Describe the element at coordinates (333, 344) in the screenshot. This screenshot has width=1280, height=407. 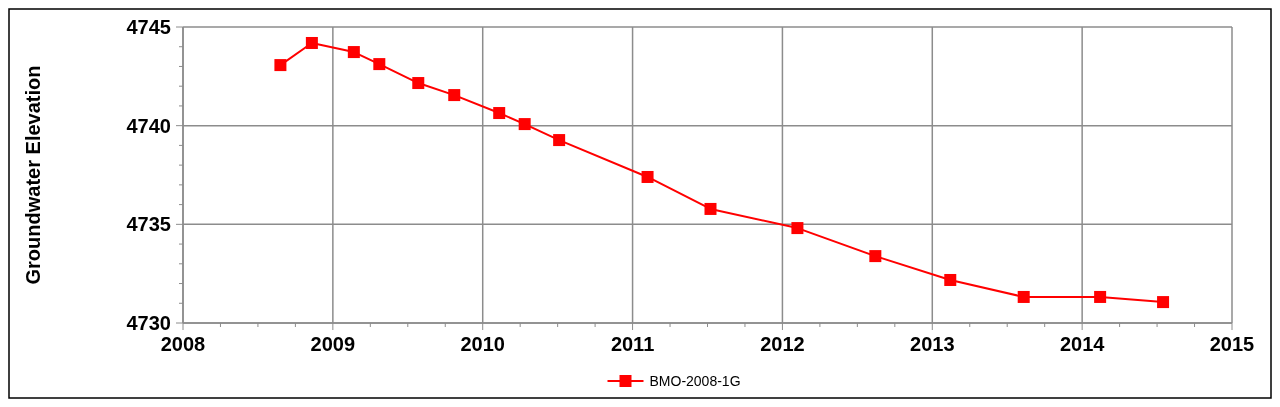
I see `x-tick-label: 2009` at that location.